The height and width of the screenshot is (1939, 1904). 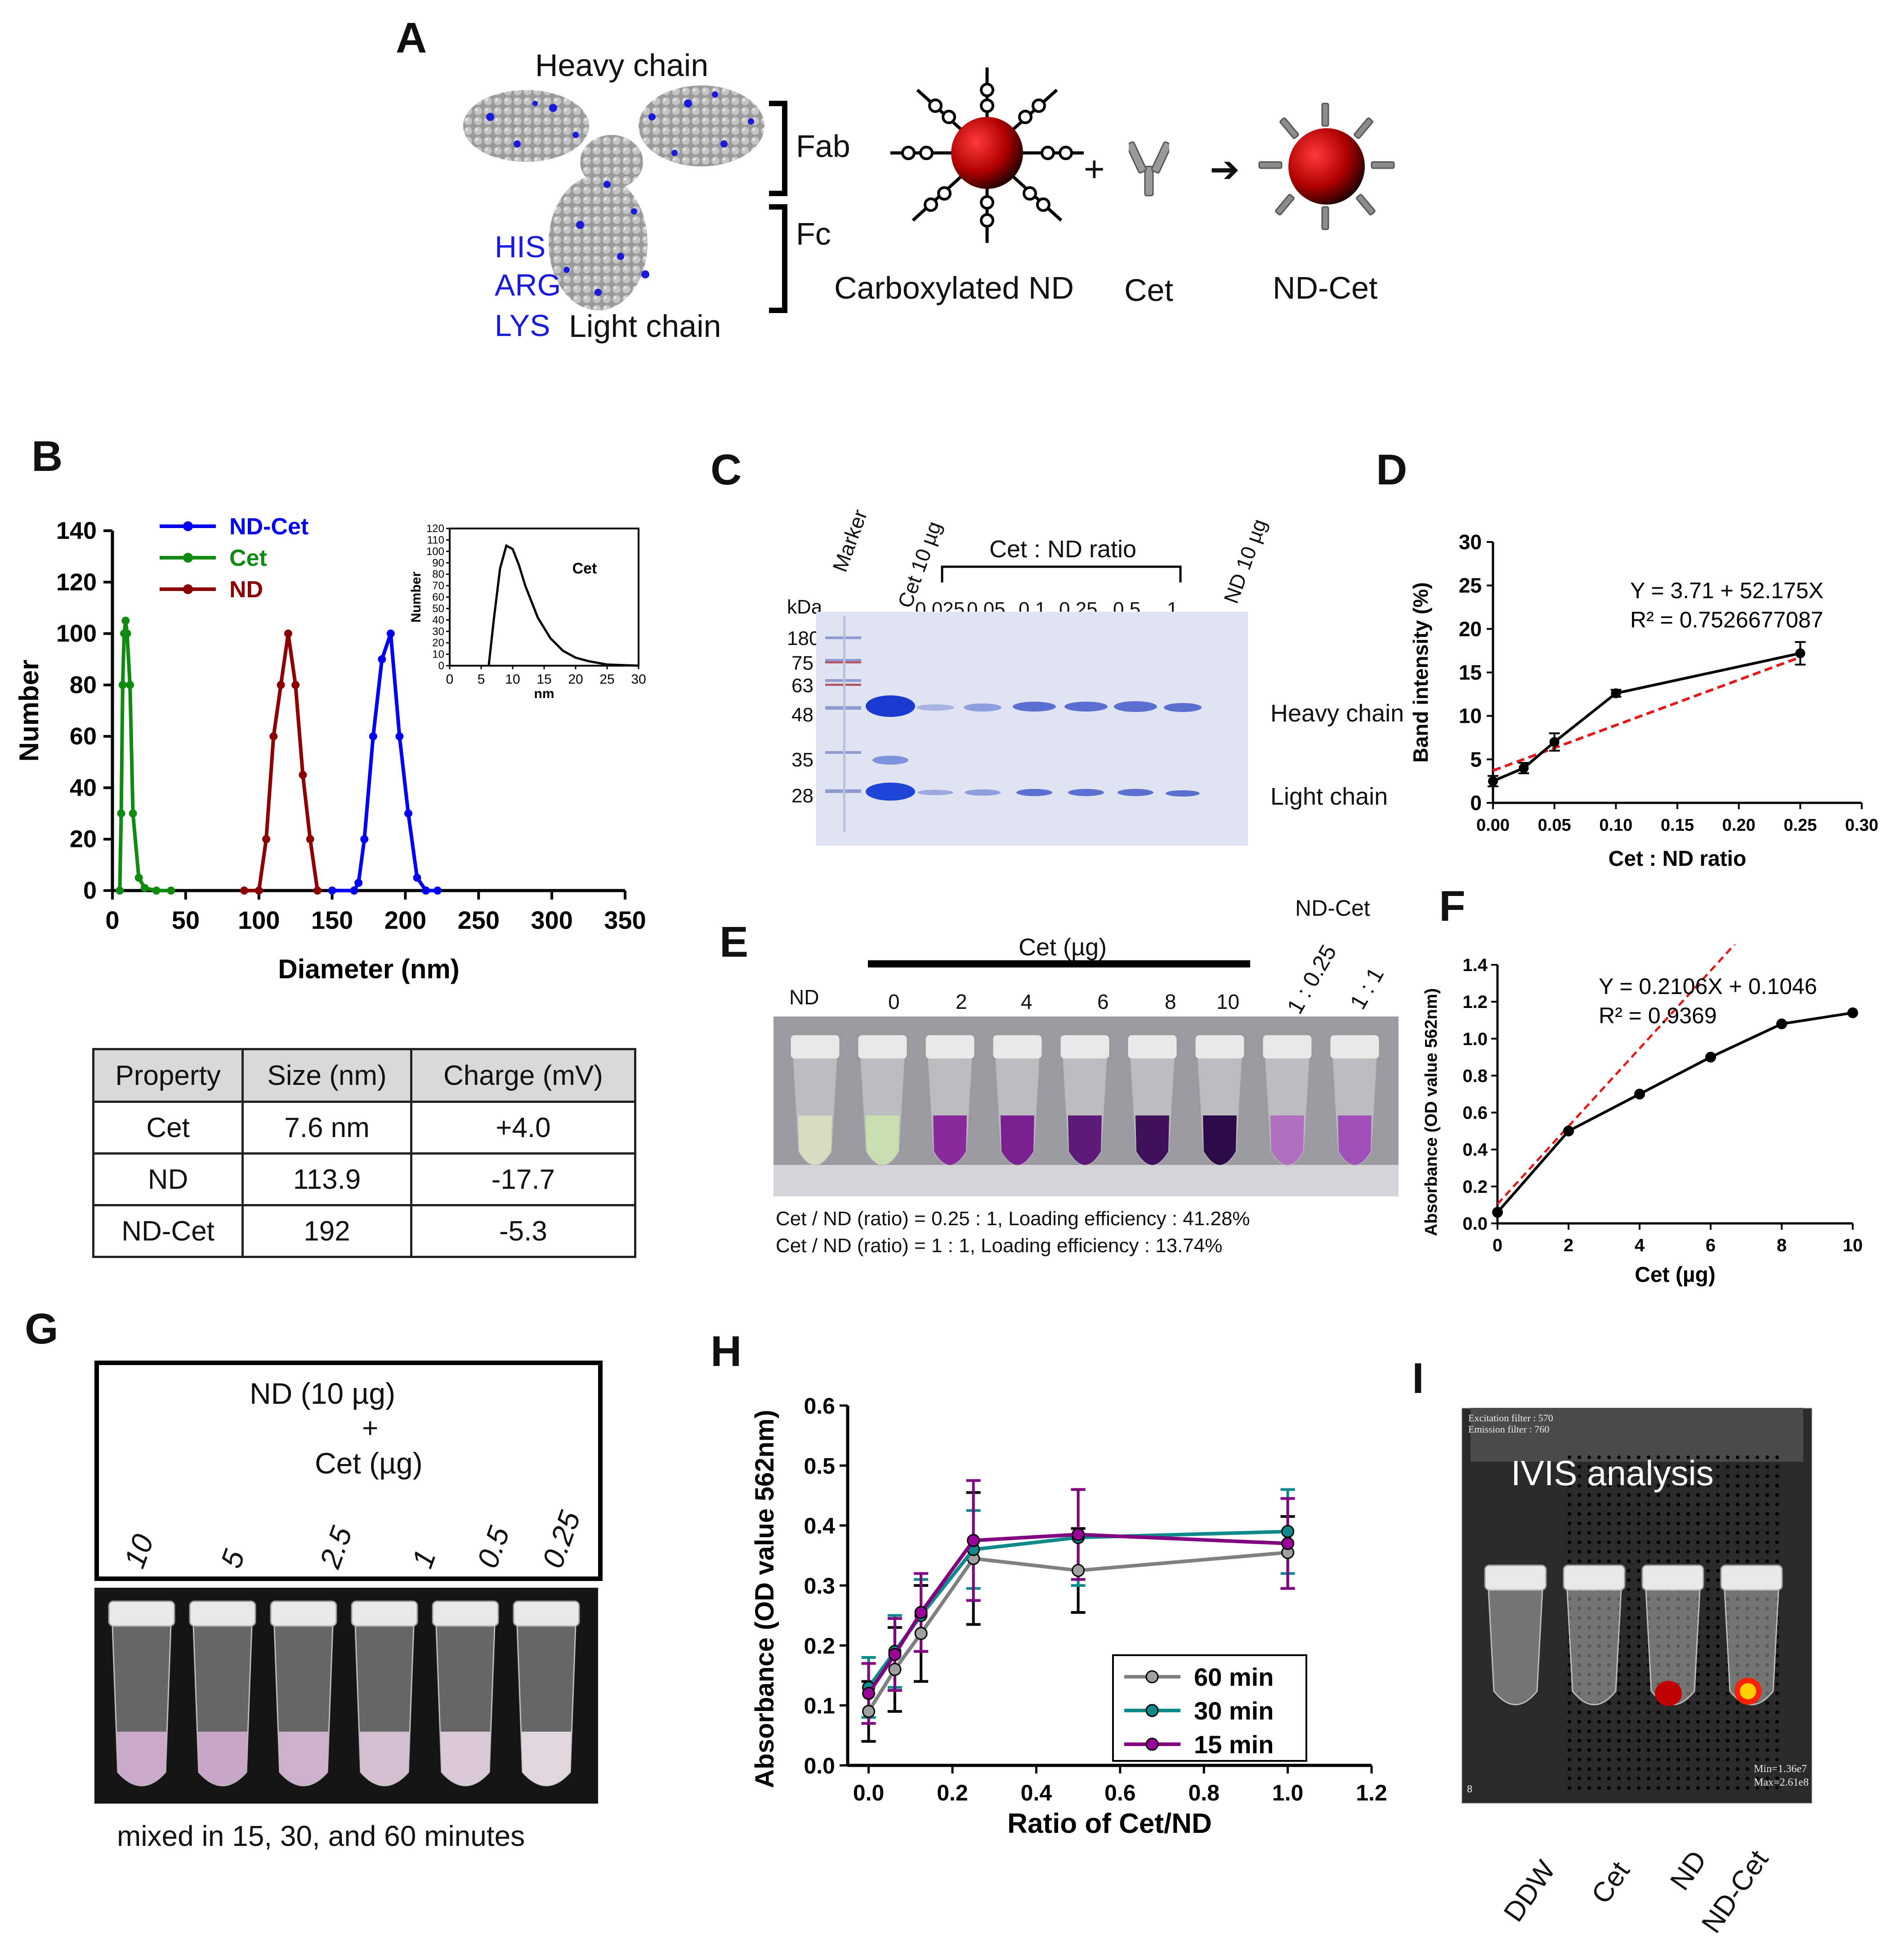 What do you see at coordinates (1234, 1711) in the screenshot?
I see `legend-label: 30 min` at bounding box center [1234, 1711].